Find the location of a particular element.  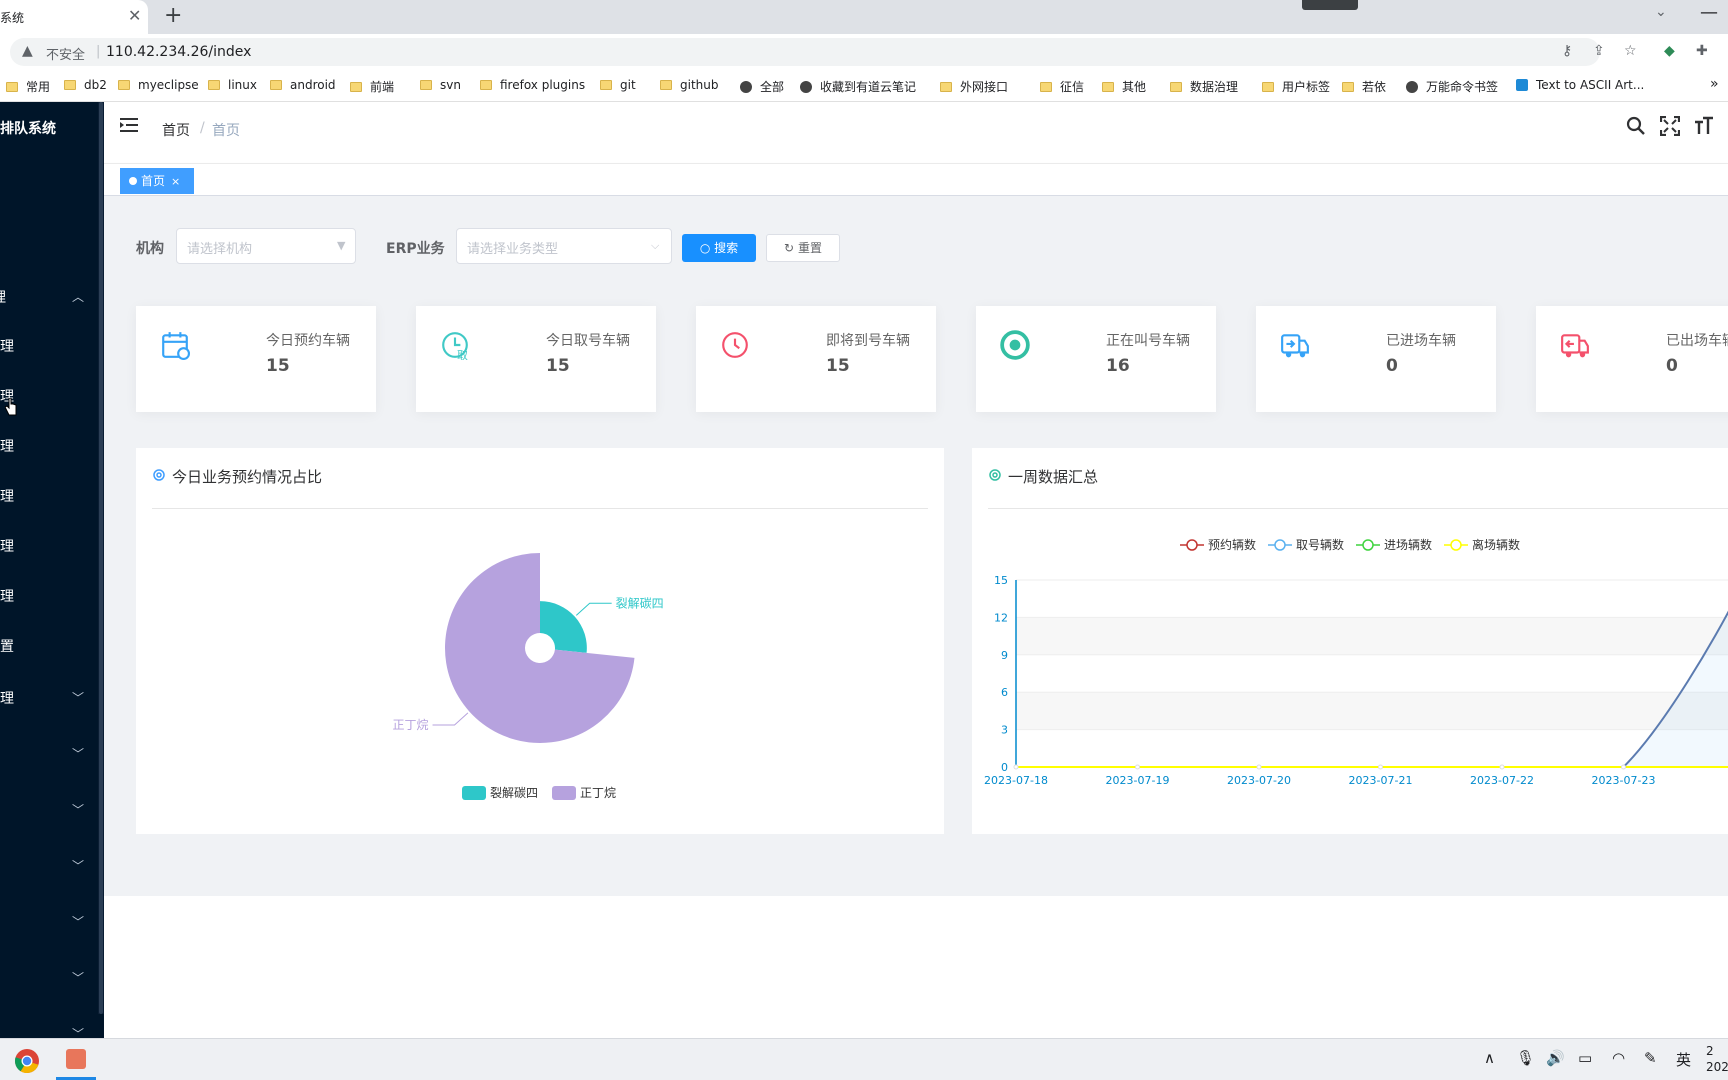

stat-card-value: 0 is located at coordinates (1672, 366).